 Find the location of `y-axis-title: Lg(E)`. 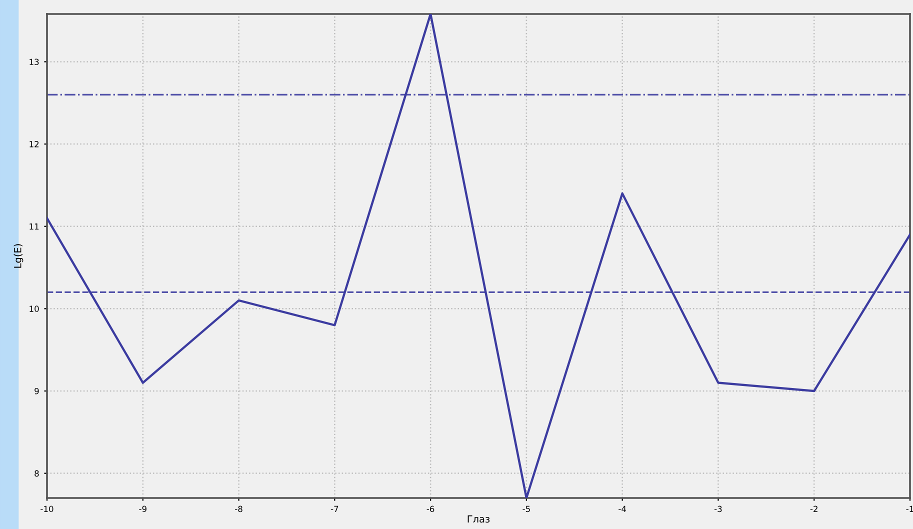

y-axis-title: Lg(E) is located at coordinates (19, 256).